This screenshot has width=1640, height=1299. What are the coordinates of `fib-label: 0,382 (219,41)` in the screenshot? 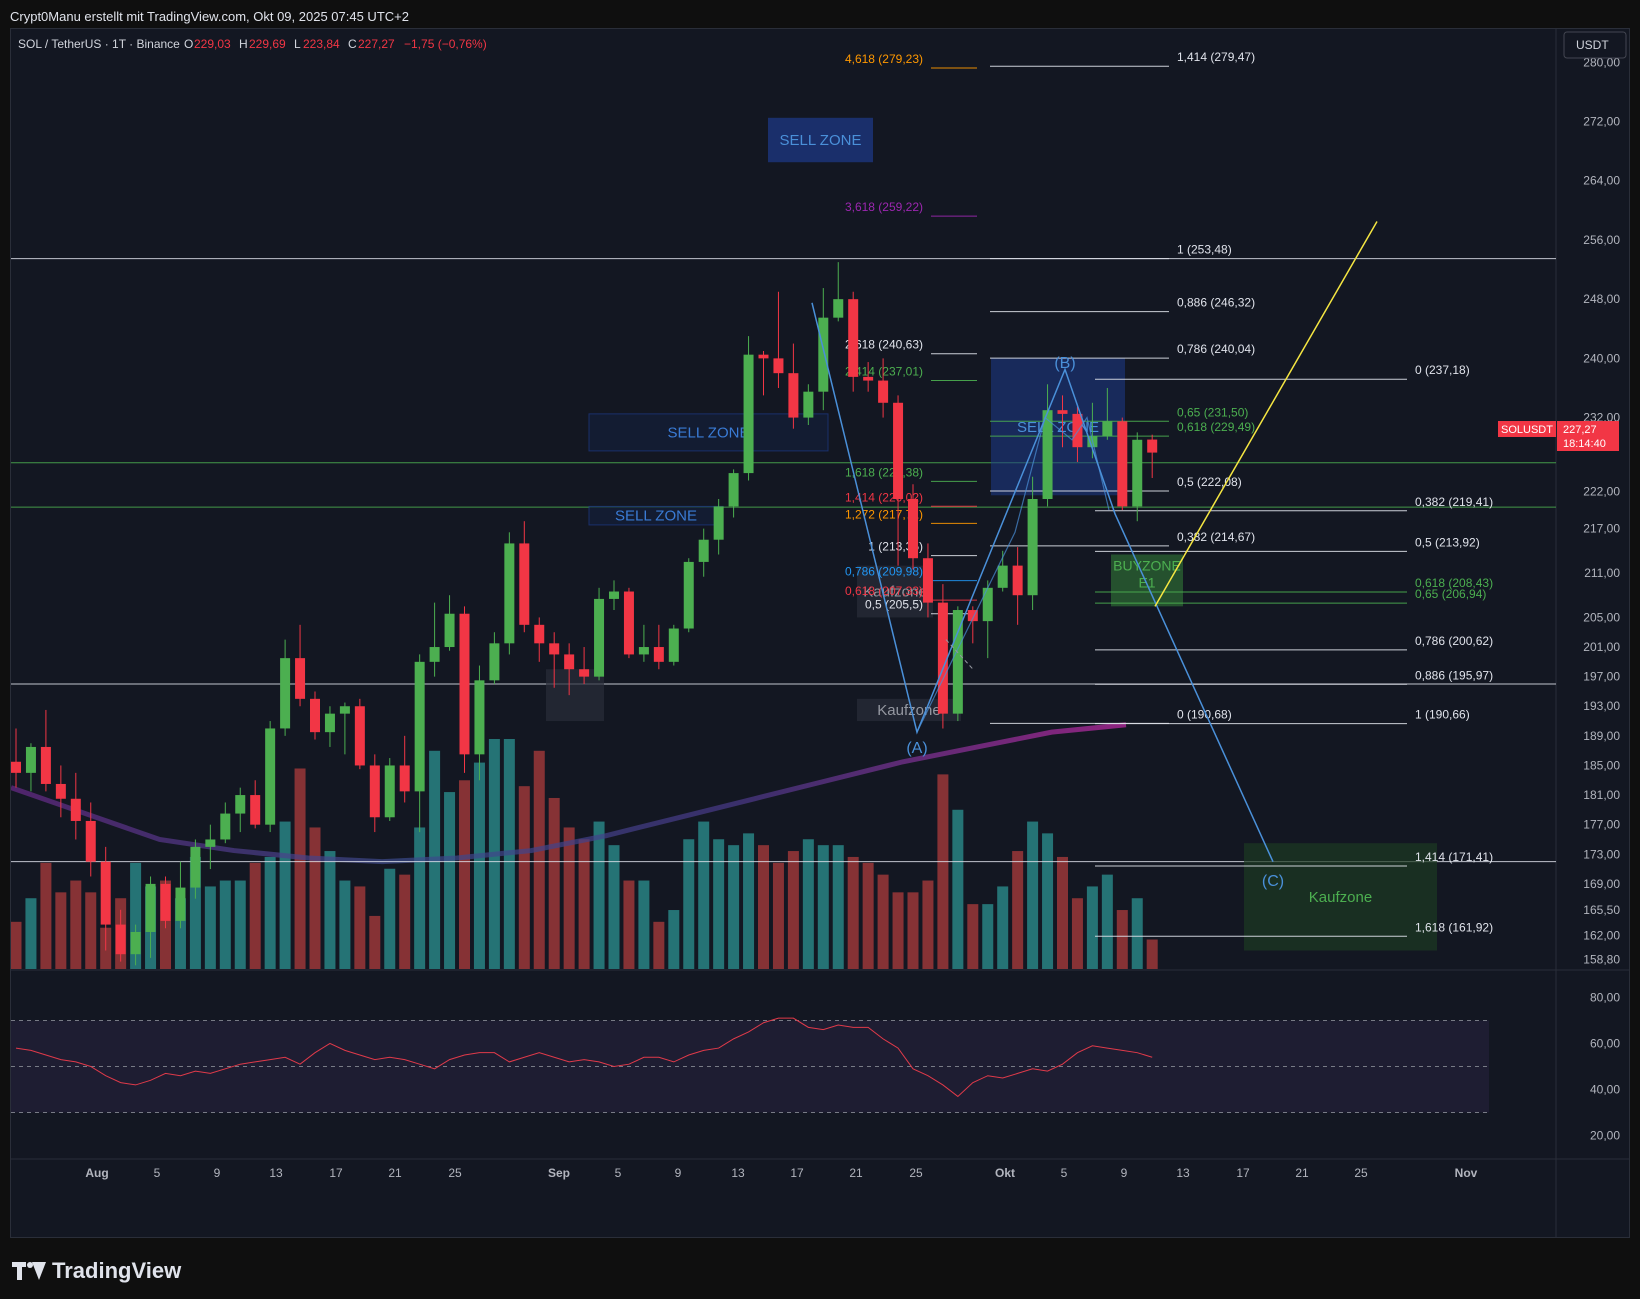 It's located at (1454, 502).